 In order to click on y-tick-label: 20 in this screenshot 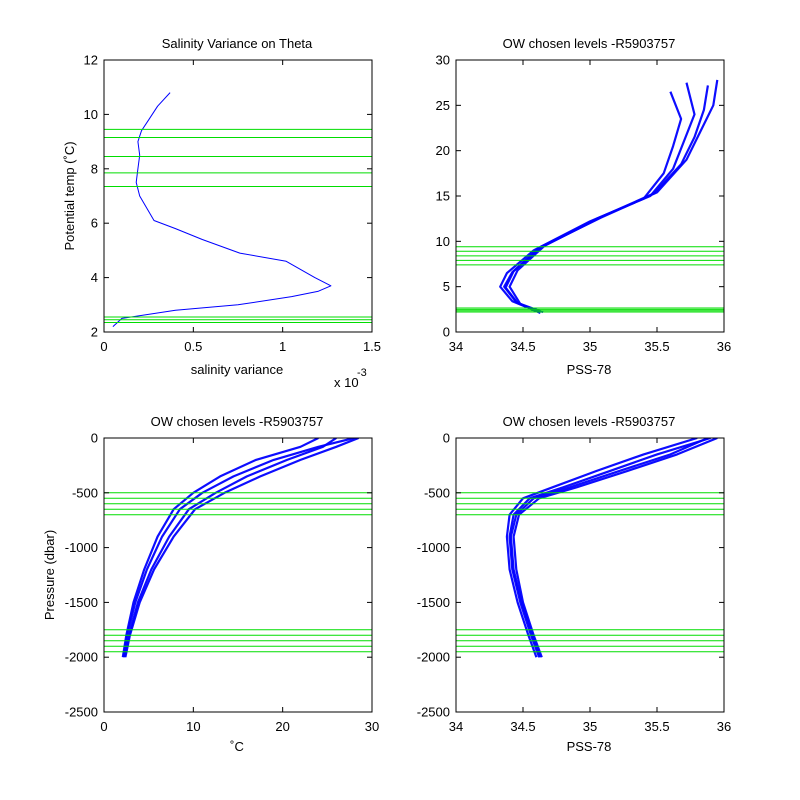, I will do `click(443, 150)`.